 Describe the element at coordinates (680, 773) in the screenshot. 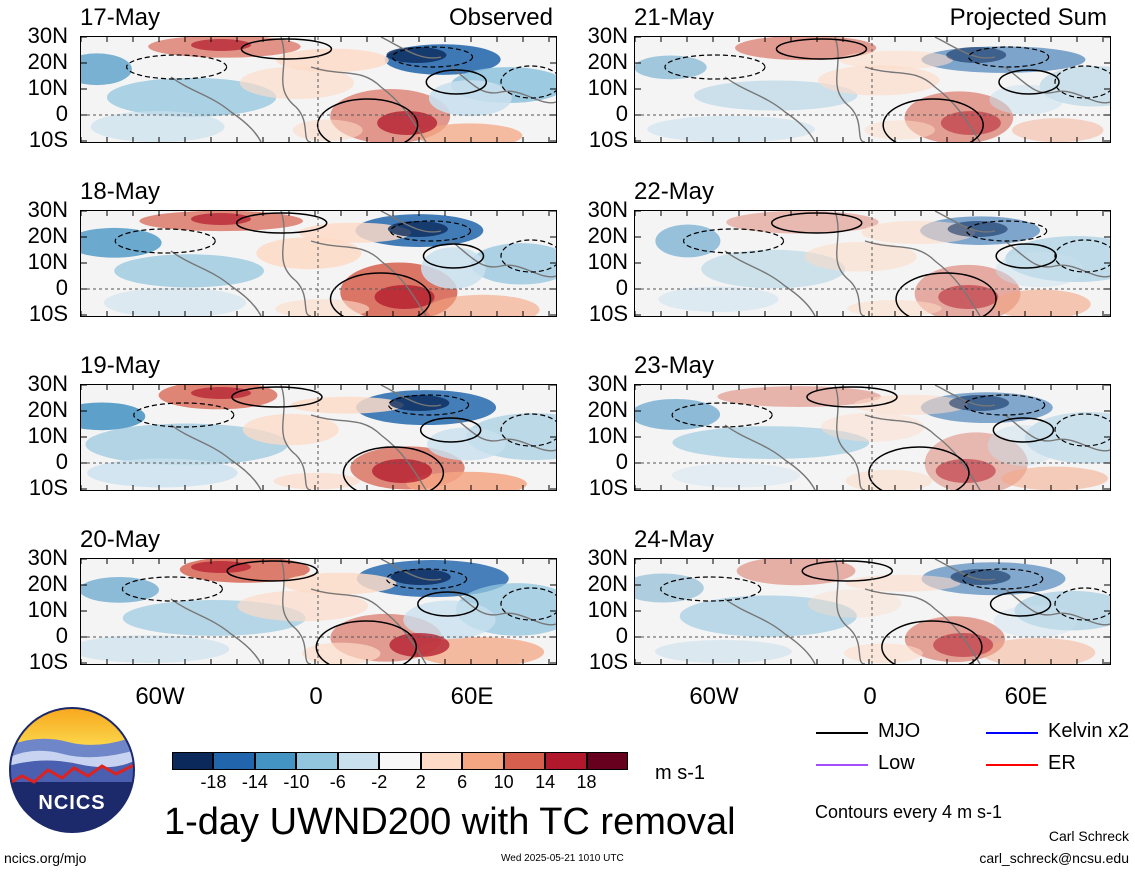

I see `colorbar-units: m s-1` at that location.